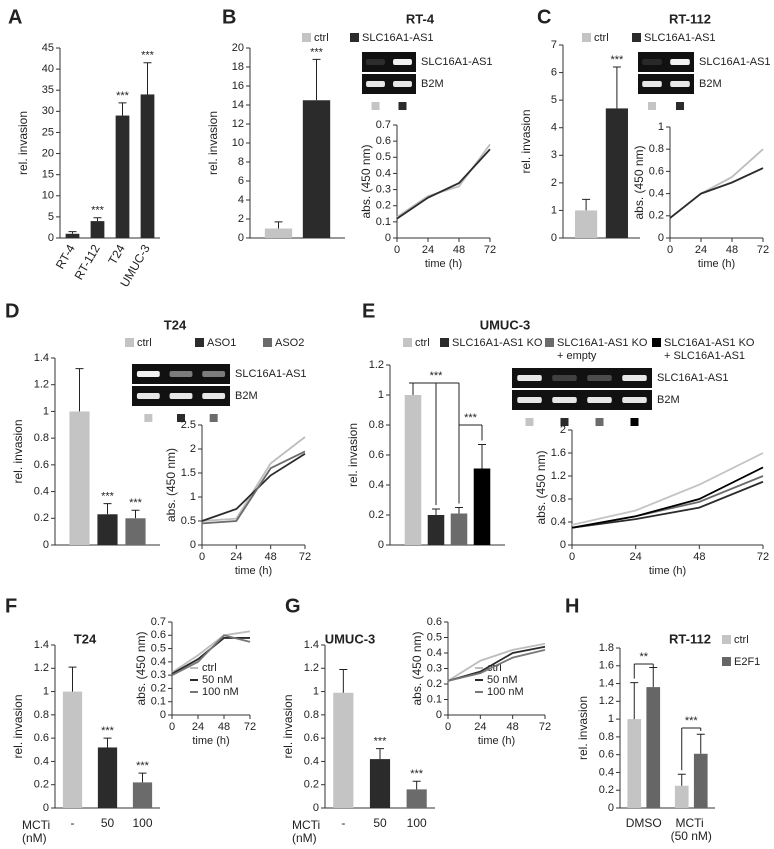  I want to click on panel-letter: E, so click(368, 311).